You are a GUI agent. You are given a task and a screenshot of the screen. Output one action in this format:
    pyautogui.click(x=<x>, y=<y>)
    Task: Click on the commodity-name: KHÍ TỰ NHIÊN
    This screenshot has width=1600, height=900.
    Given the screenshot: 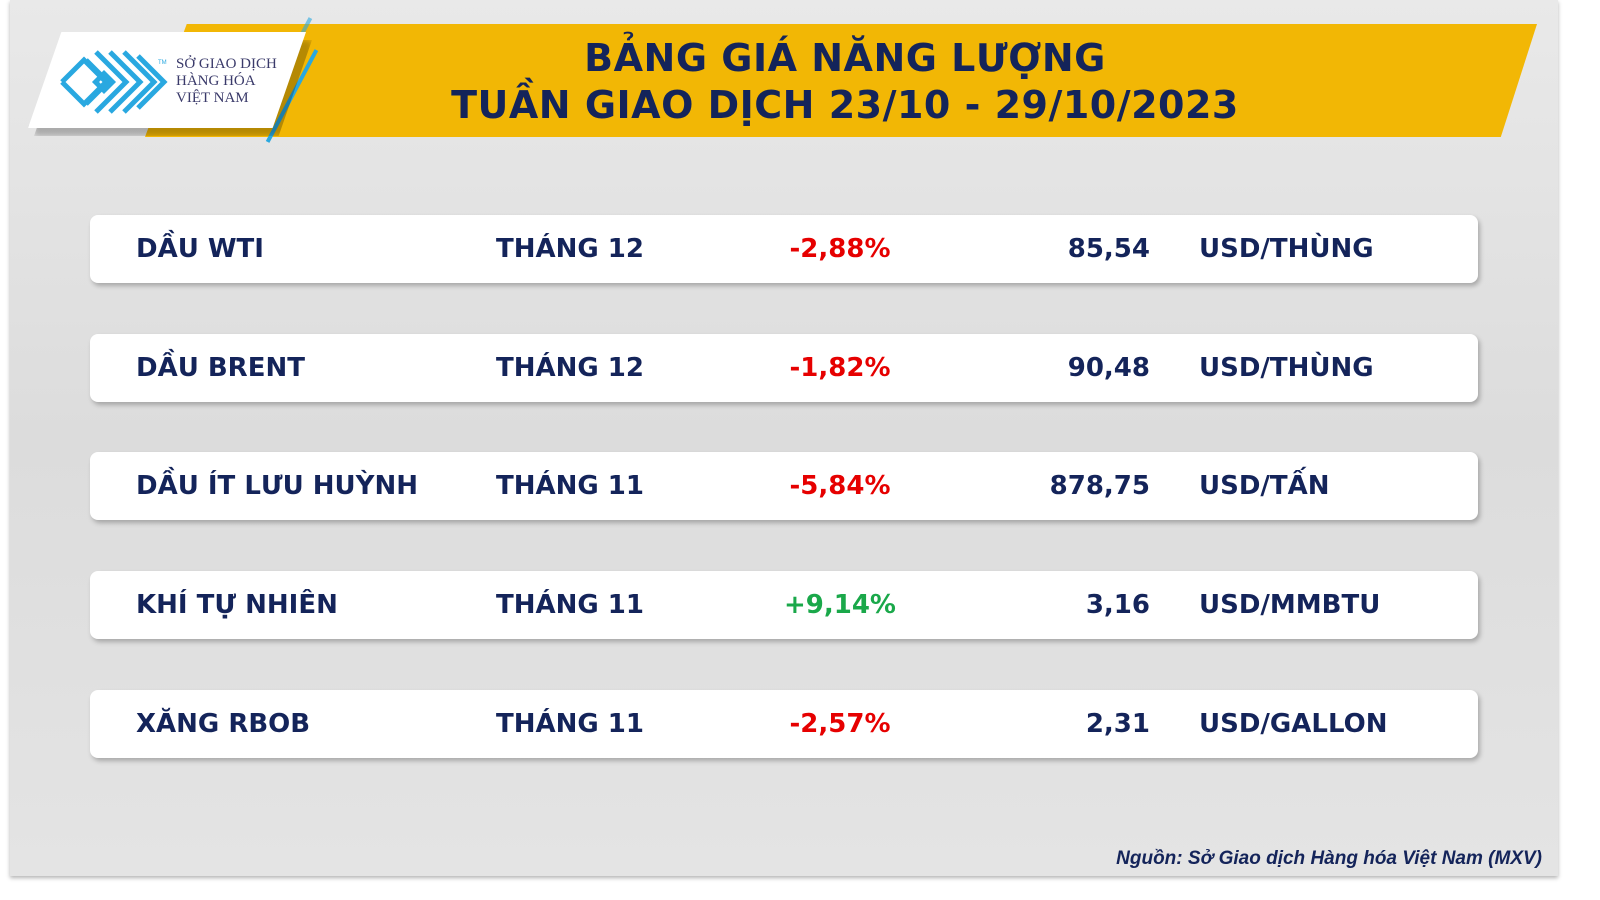 What is the action you would take?
    pyautogui.click(x=237, y=605)
    